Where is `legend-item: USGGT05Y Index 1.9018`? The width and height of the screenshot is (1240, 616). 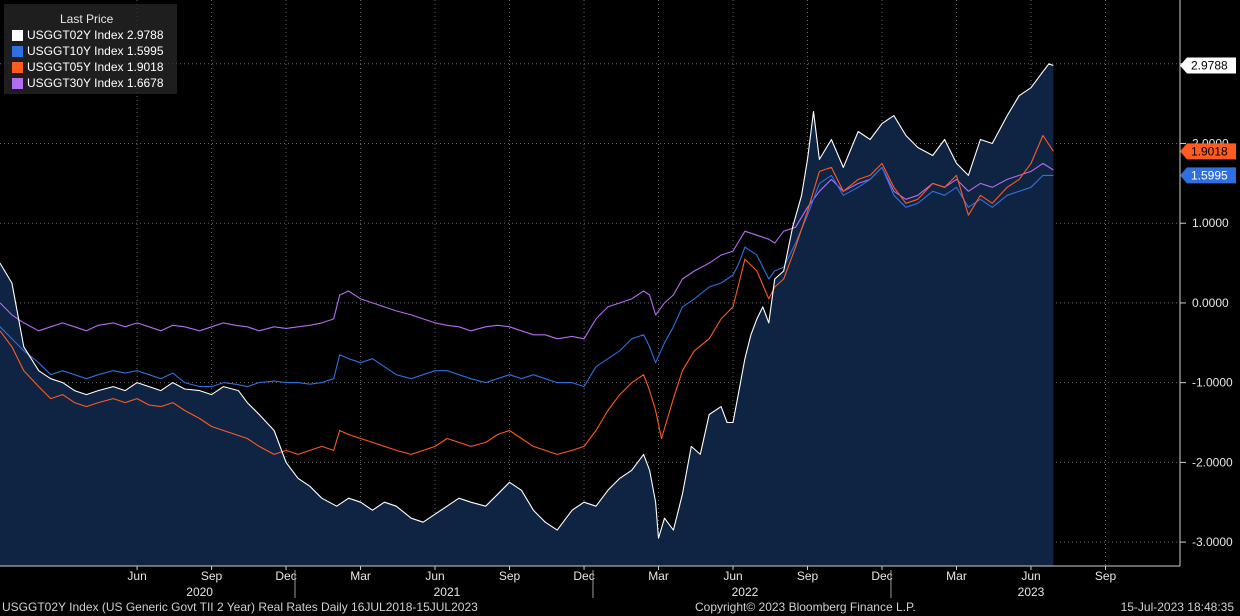
legend-item: USGGT05Y Index 1.9018 is located at coordinates (90, 67).